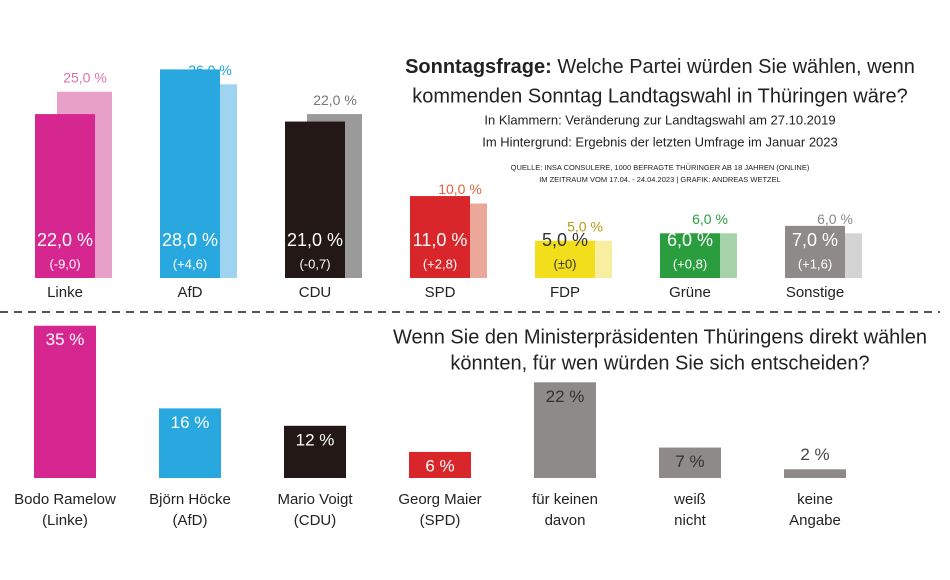 This screenshot has width=950, height=580. What do you see at coordinates (690, 520) in the screenshot?
I see `category-label: nicht` at bounding box center [690, 520].